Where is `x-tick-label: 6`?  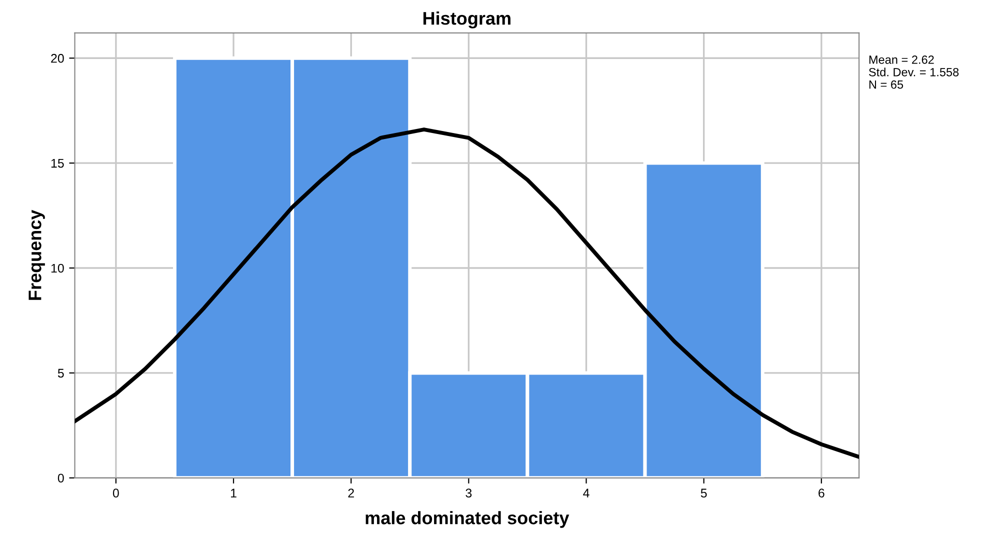 x-tick-label: 6 is located at coordinates (821, 493).